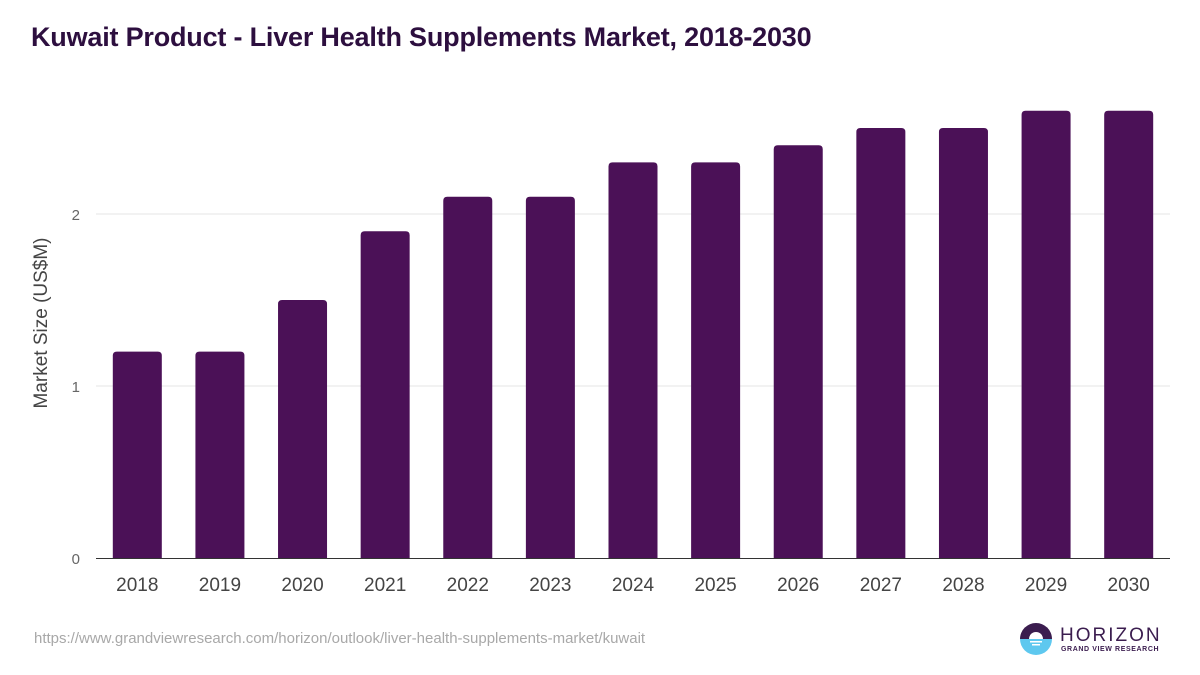 Image resolution: width=1200 pixels, height=675 pixels. I want to click on y-axis-label: Market Size (US$M), so click(41, 322).